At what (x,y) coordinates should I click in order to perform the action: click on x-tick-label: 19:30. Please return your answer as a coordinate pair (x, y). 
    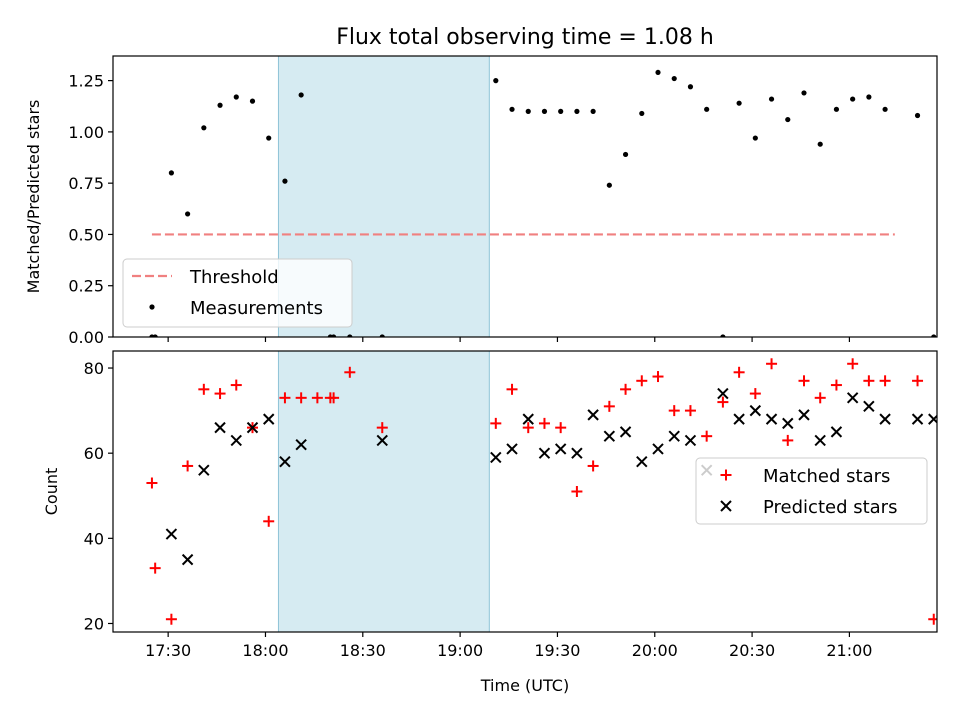
    Looking at the image, I should click on (557, 650).